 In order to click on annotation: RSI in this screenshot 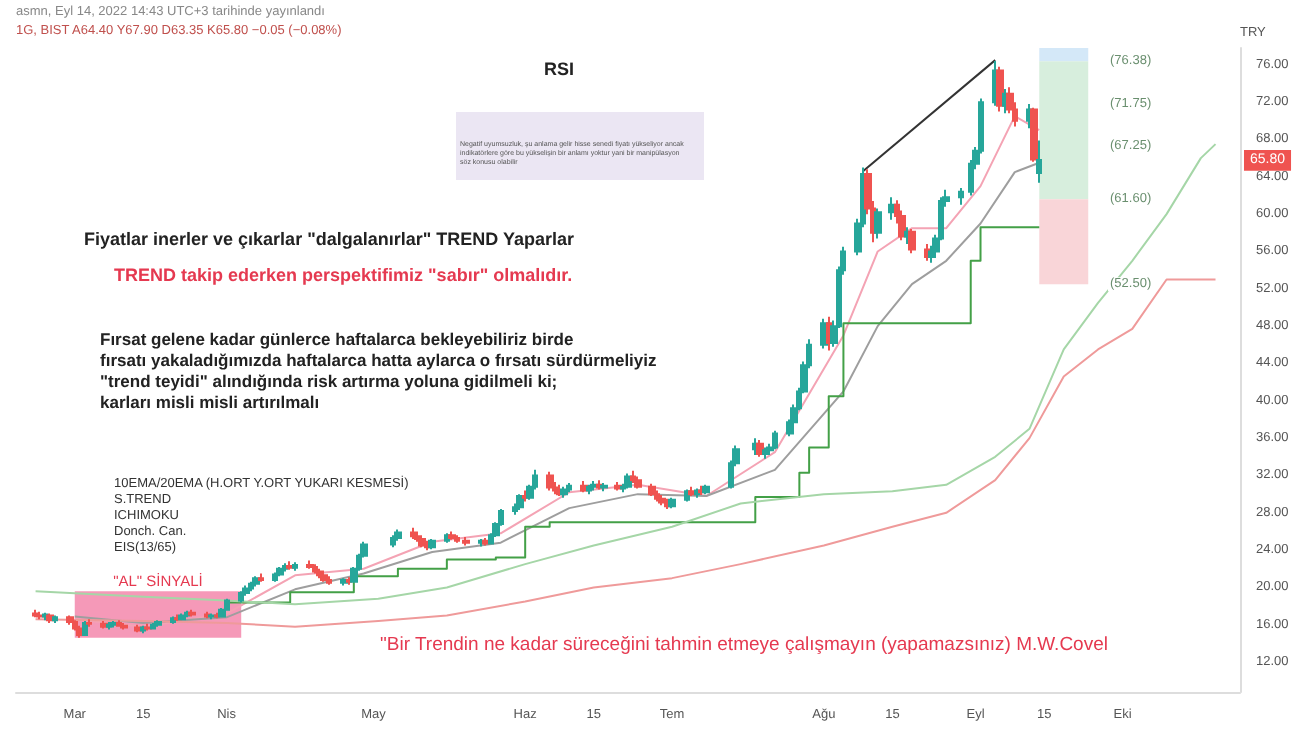, I will do `click(559, 68)`.